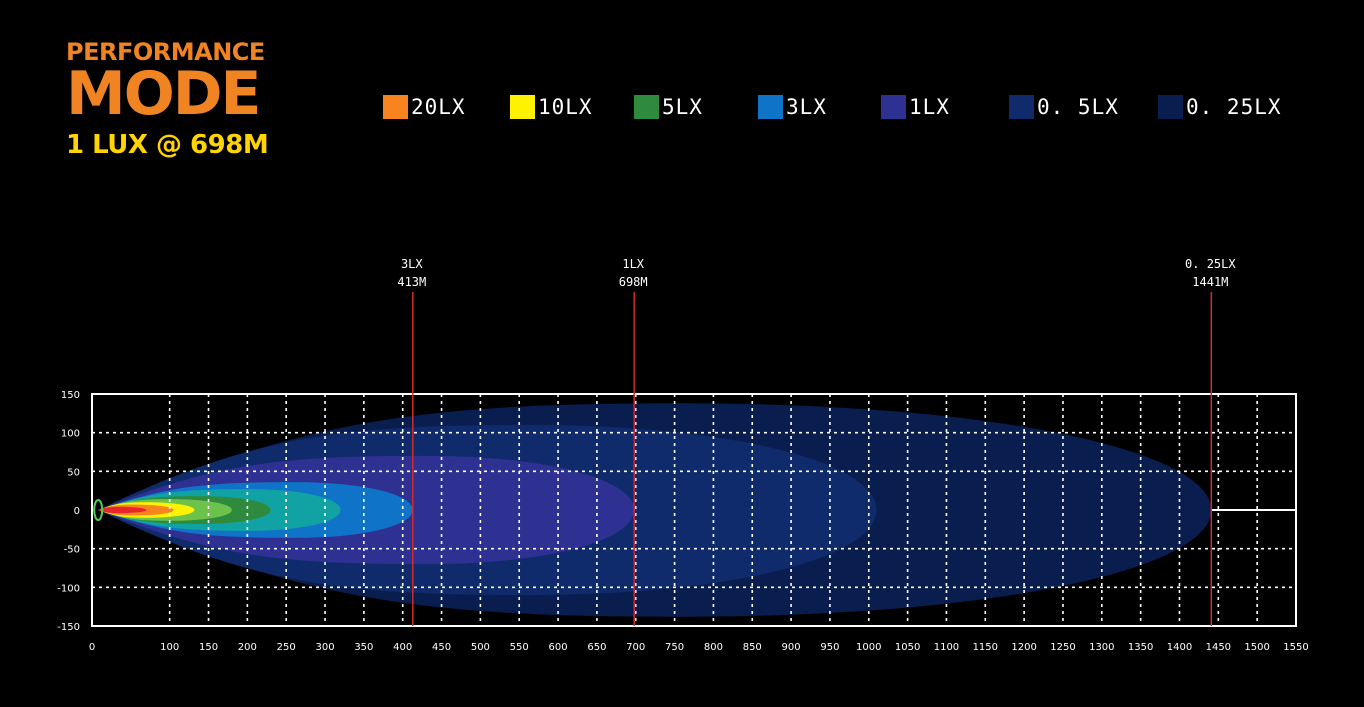  What do you see at coordinates (1218, 647) in the screenshot?
I see `x-tick-label: 1450` at bounding box center [1218, 647].